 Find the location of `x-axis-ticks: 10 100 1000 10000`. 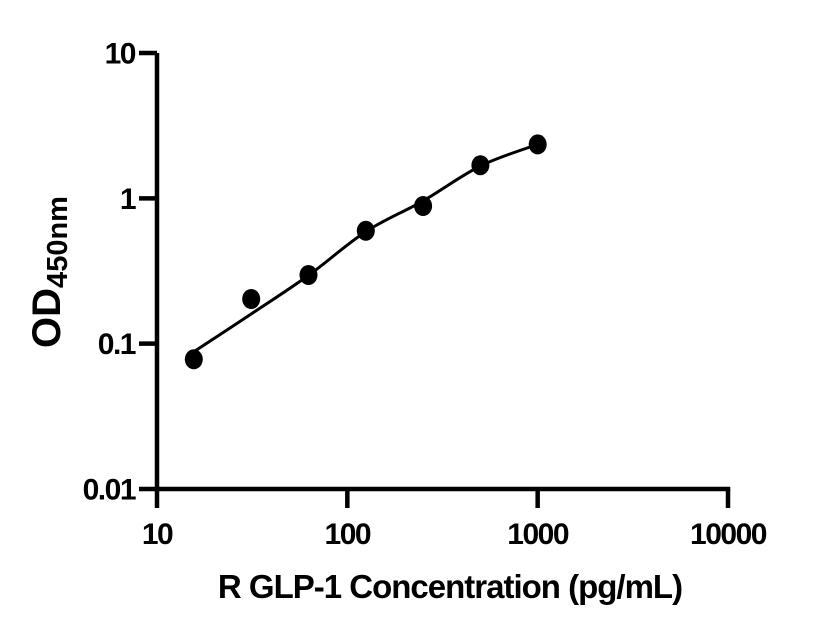

x-axis-ticks: 10 100 1000 10000 is located at coordinates (455, 520).